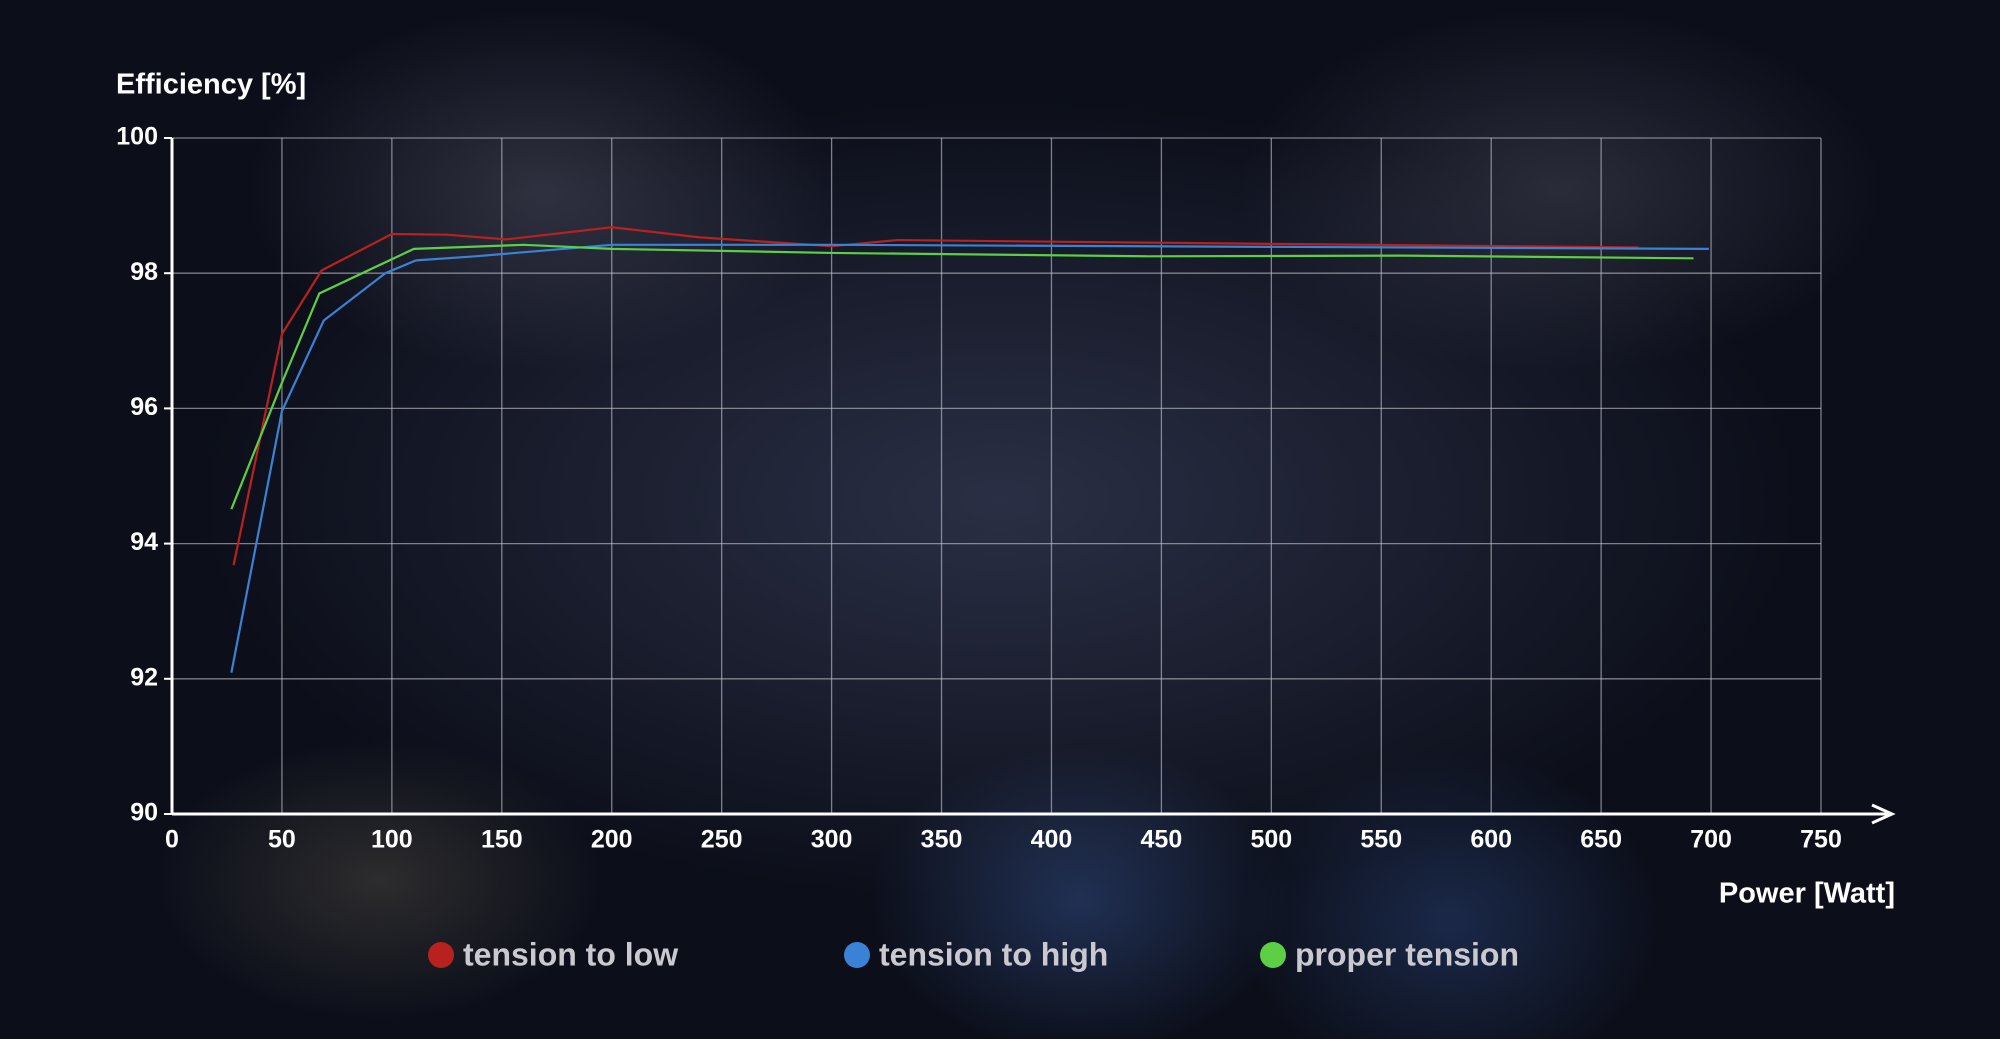 Image resolution: width=2000 pixels, height=1039 pixels. I want to click on y-tick-label: 94, so click(144, 542).